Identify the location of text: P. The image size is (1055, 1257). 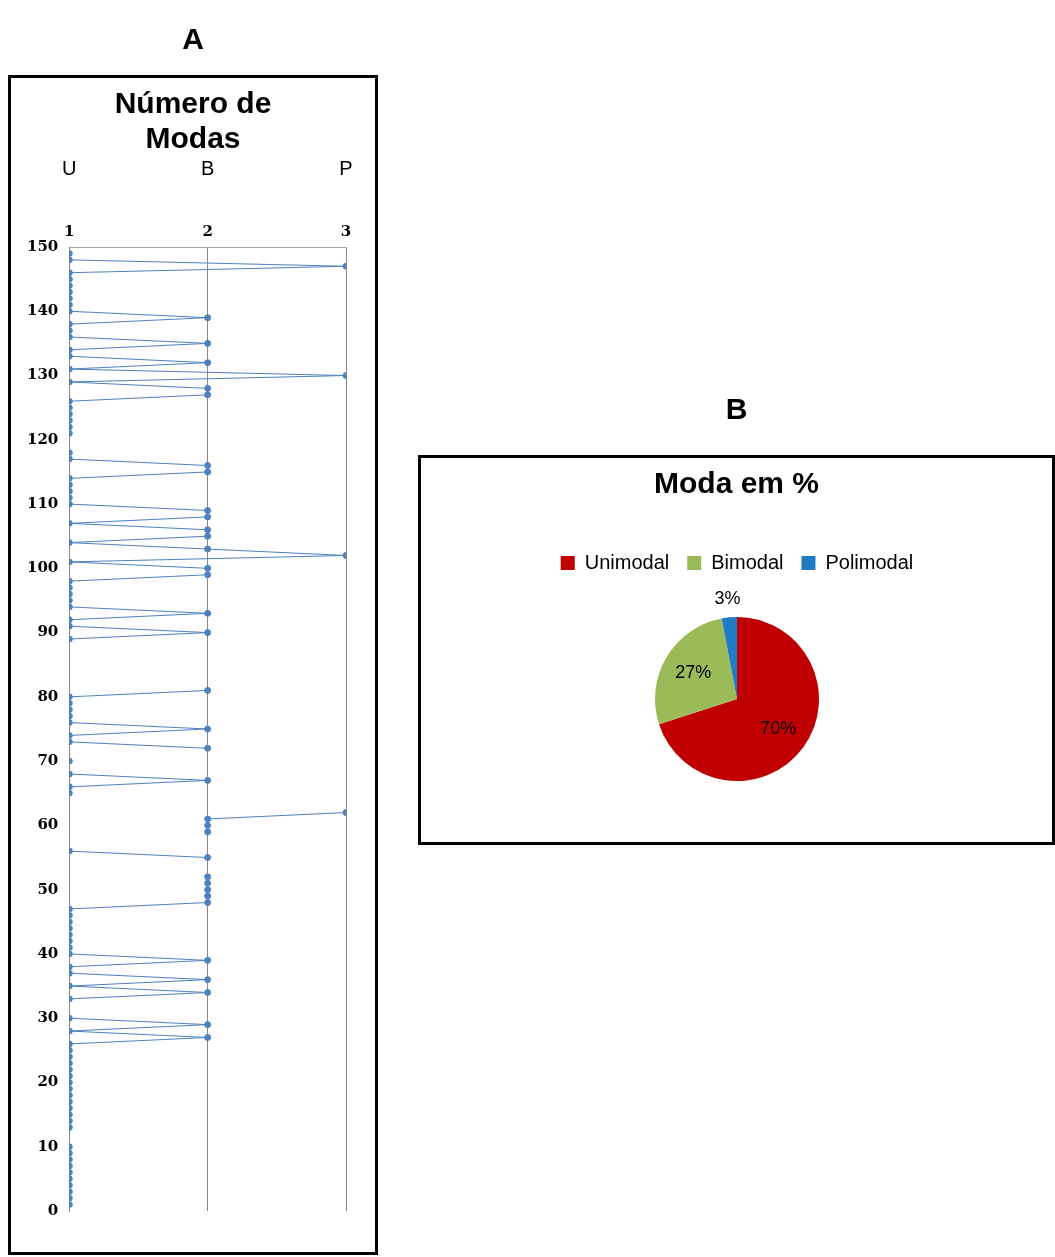
(346, 168).